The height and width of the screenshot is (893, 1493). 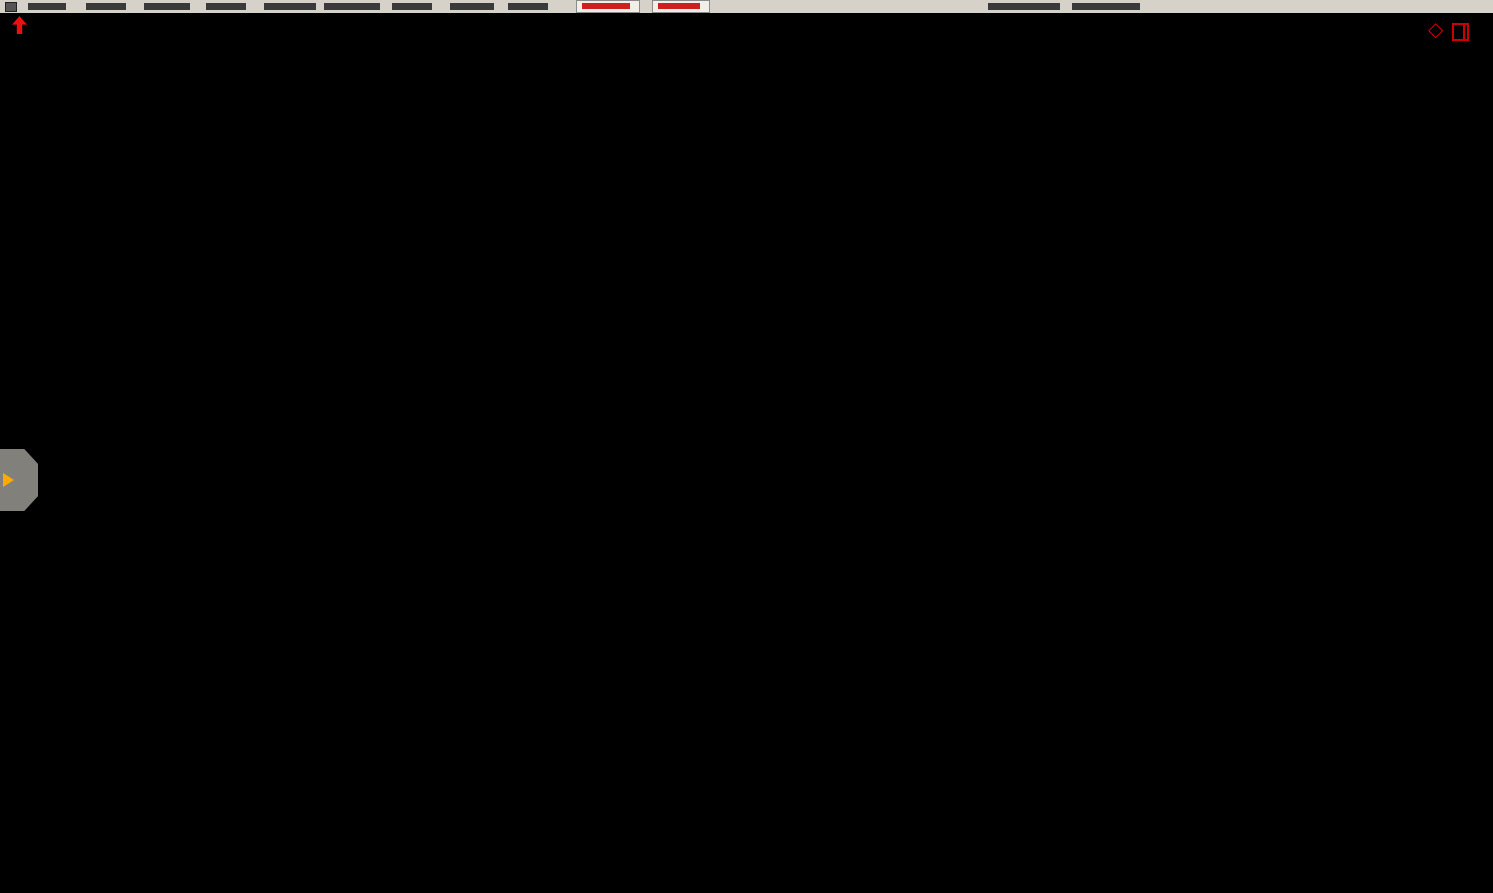 What do you see at coordinates (1436, 29) in the screenshot?
I see `diamond-icon: ◇` at bounding box center [1436, 29].